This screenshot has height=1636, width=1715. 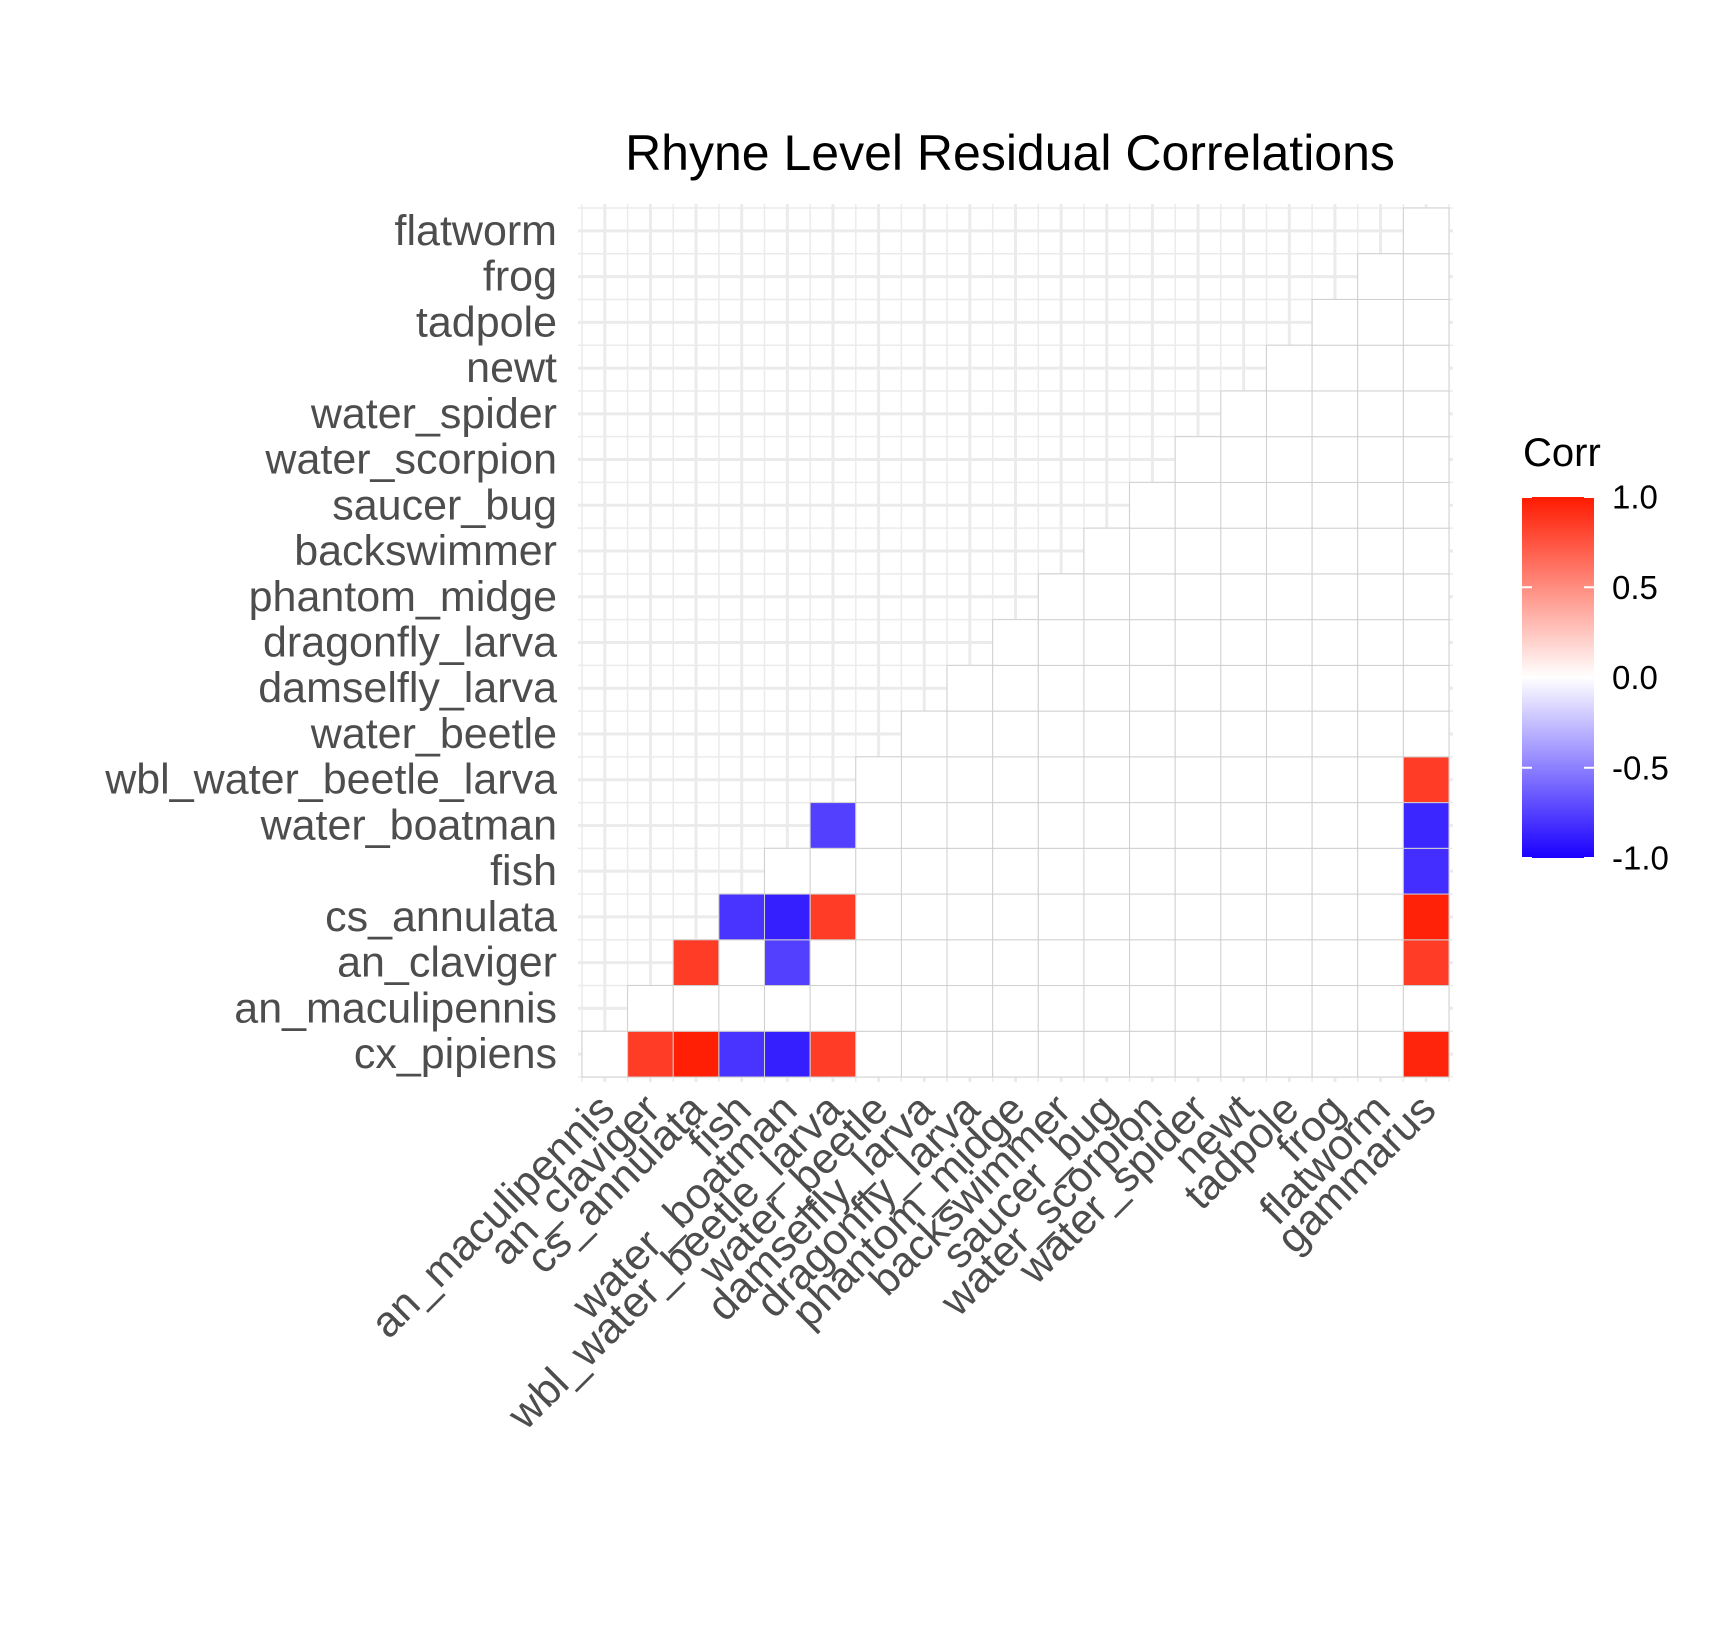 What do you see at coordinates (403, 597) in the screenshot?
I see `y-tick-label: phantom_midge` at bounding box center [403, 597].